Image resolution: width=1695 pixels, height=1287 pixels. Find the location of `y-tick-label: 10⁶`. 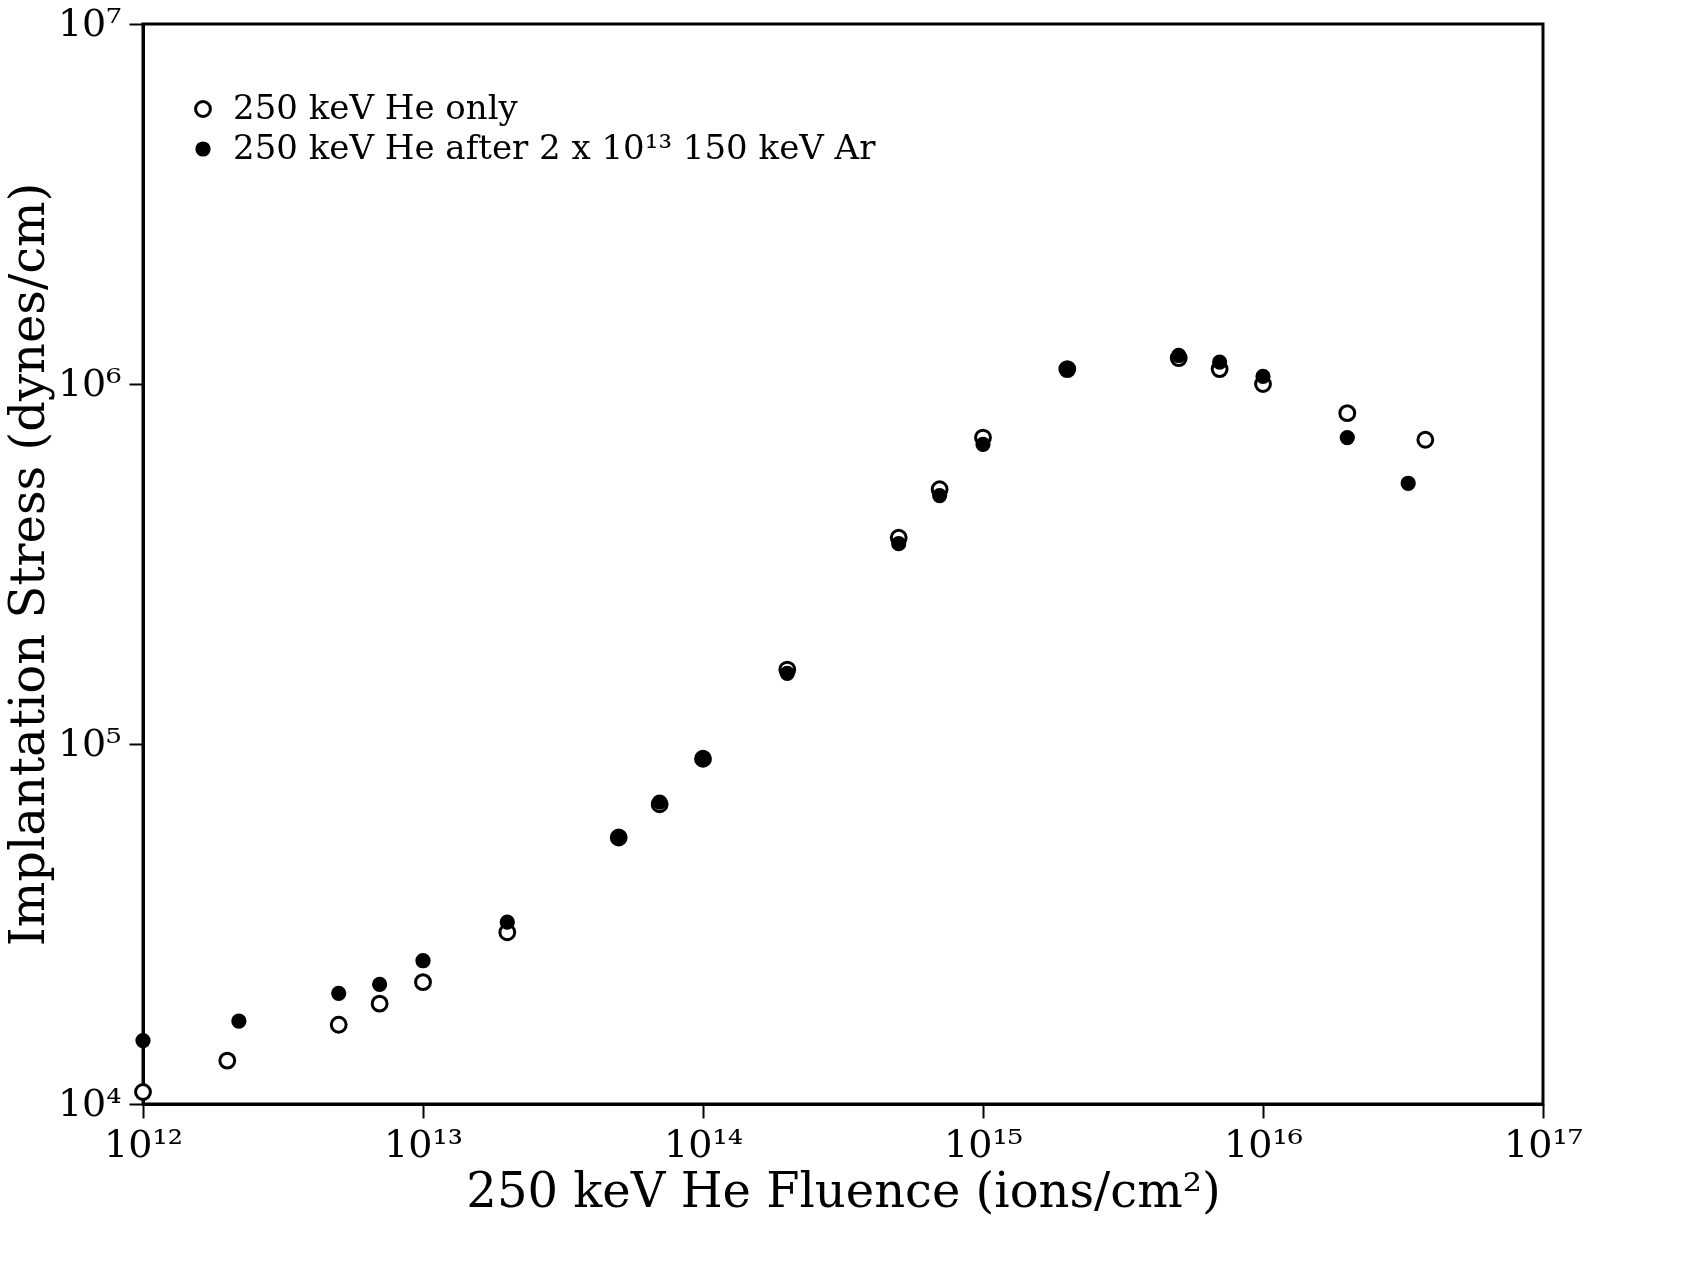

y-tick-label: 10⁶ is located at coordinates (89, 382).